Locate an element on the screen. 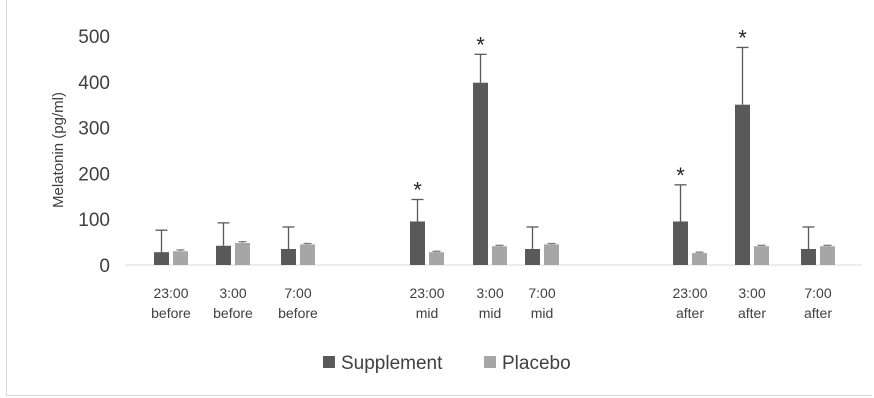  y-tick-label-3: 300 is located at coordinates (94, 129).